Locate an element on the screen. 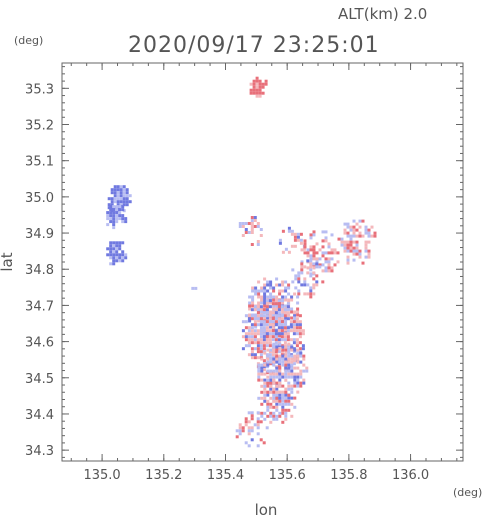 Image resolution: width=491 pixels, height=521 pixels. y-tick-label: 35.3 is located at coordinates (39, 89).